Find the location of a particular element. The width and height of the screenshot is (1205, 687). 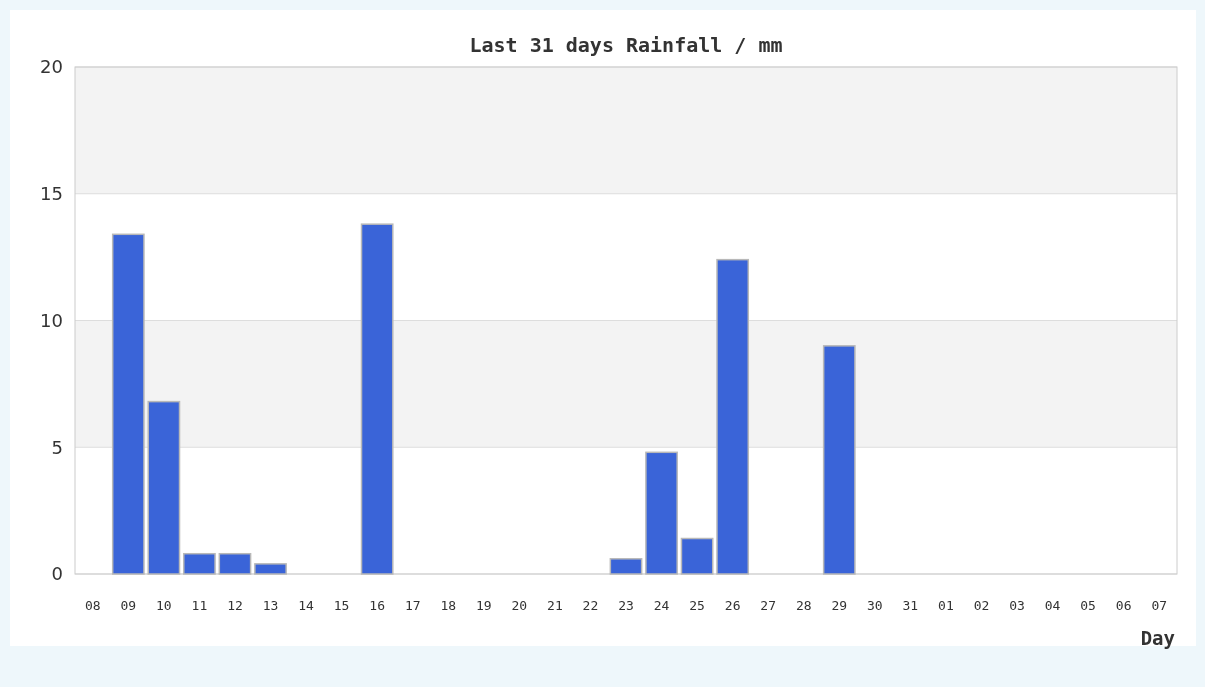

x-tick-label: 15 is located at coordinates (341, 605).